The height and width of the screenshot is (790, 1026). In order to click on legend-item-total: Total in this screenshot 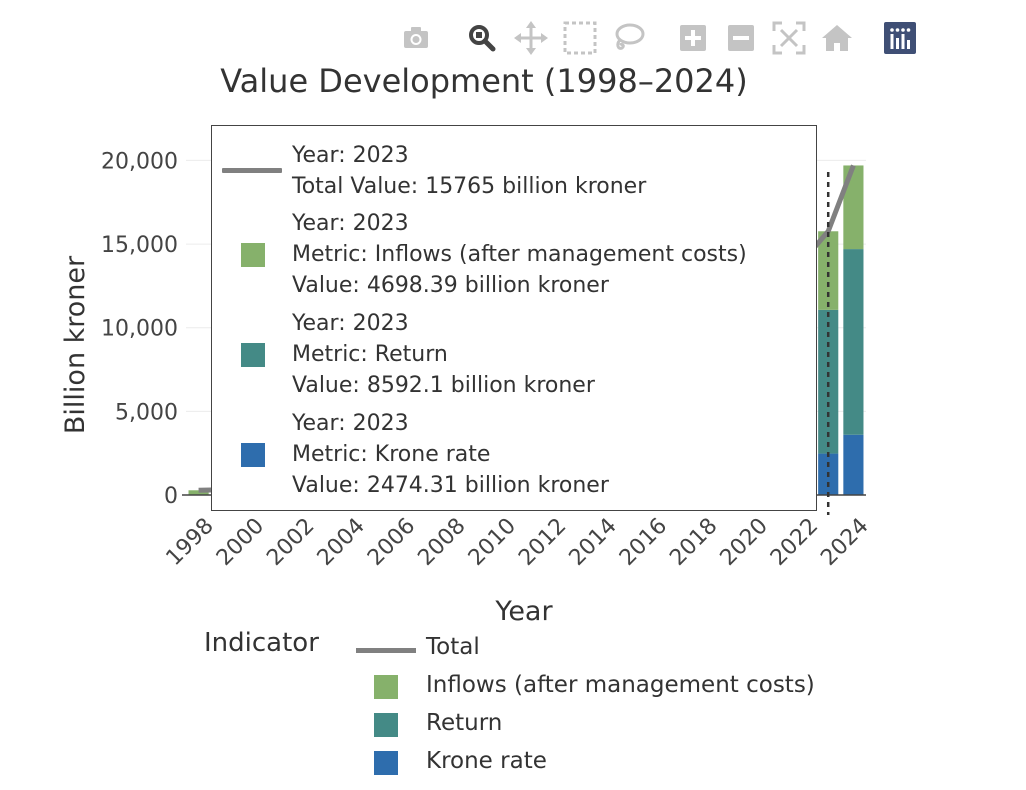, I will do `click(606, 649)`.